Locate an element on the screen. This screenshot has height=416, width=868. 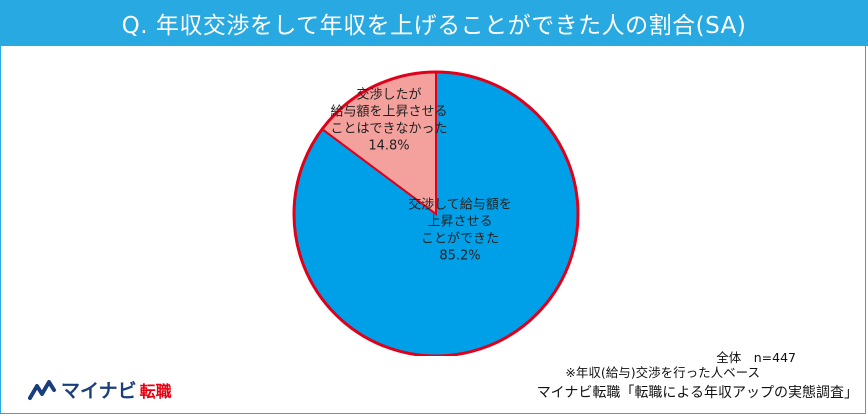
sample-size-note: 全体 n=447 is located at coordinates (756, 357).